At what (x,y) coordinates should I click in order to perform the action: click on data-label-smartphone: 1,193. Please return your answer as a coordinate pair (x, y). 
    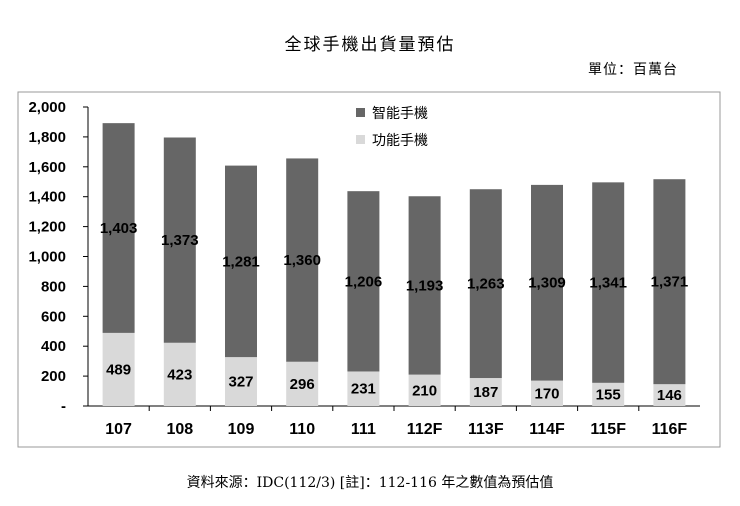
    Looking at the image, I should click on (425, 285).